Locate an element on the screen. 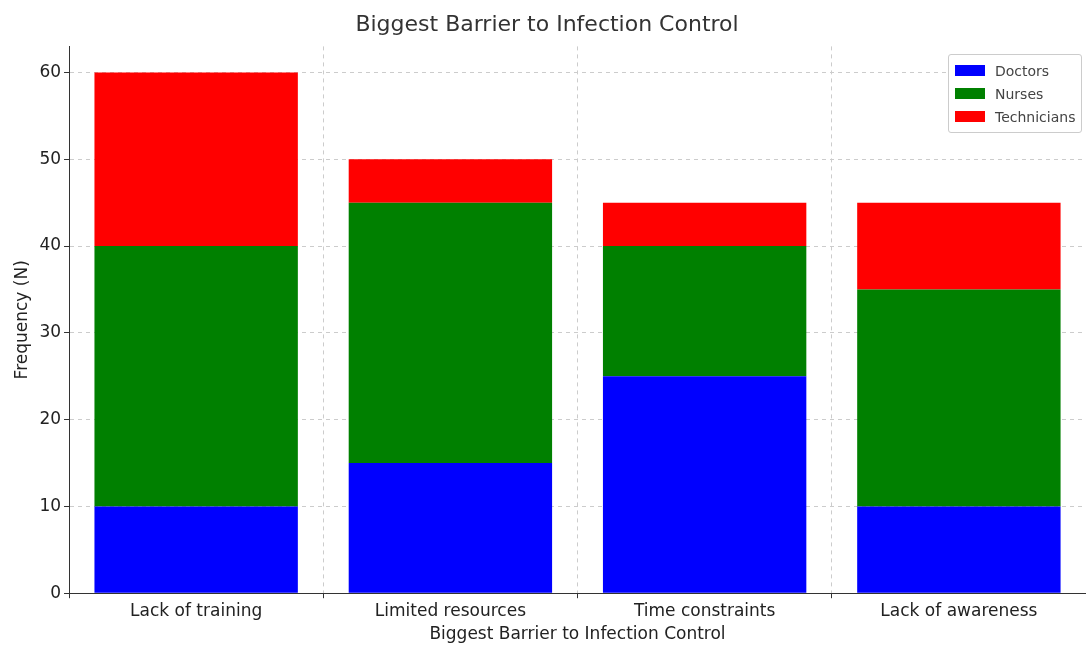 This screenshot has height=651, width=1086. x-tick-label: Limited resources is located at coordinates (450, 609).